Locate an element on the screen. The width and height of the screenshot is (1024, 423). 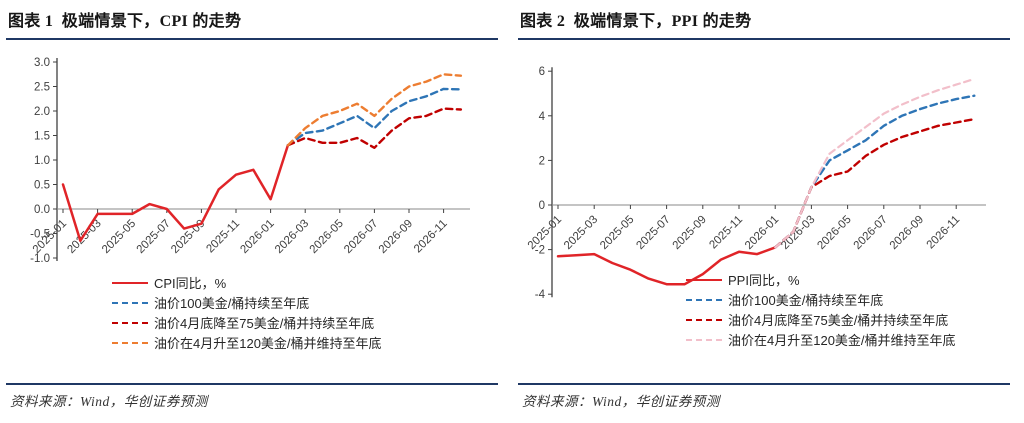
y-tick-label: 2.5 is located at coordinates (42, 88).